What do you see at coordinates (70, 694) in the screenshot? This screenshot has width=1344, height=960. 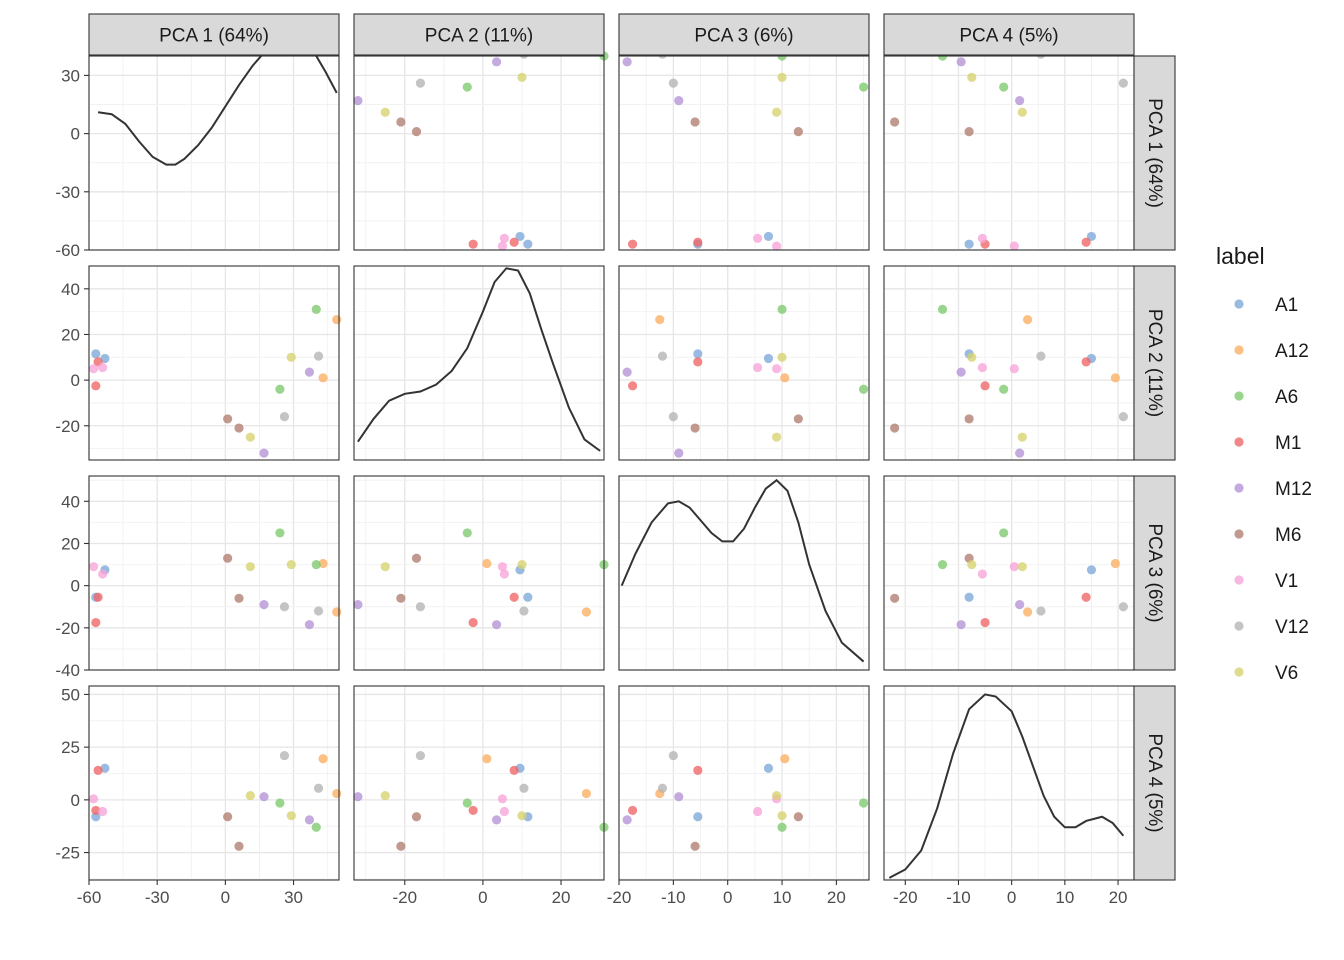 I see `y-tick-label: 50` at bounding box center [70, 694].